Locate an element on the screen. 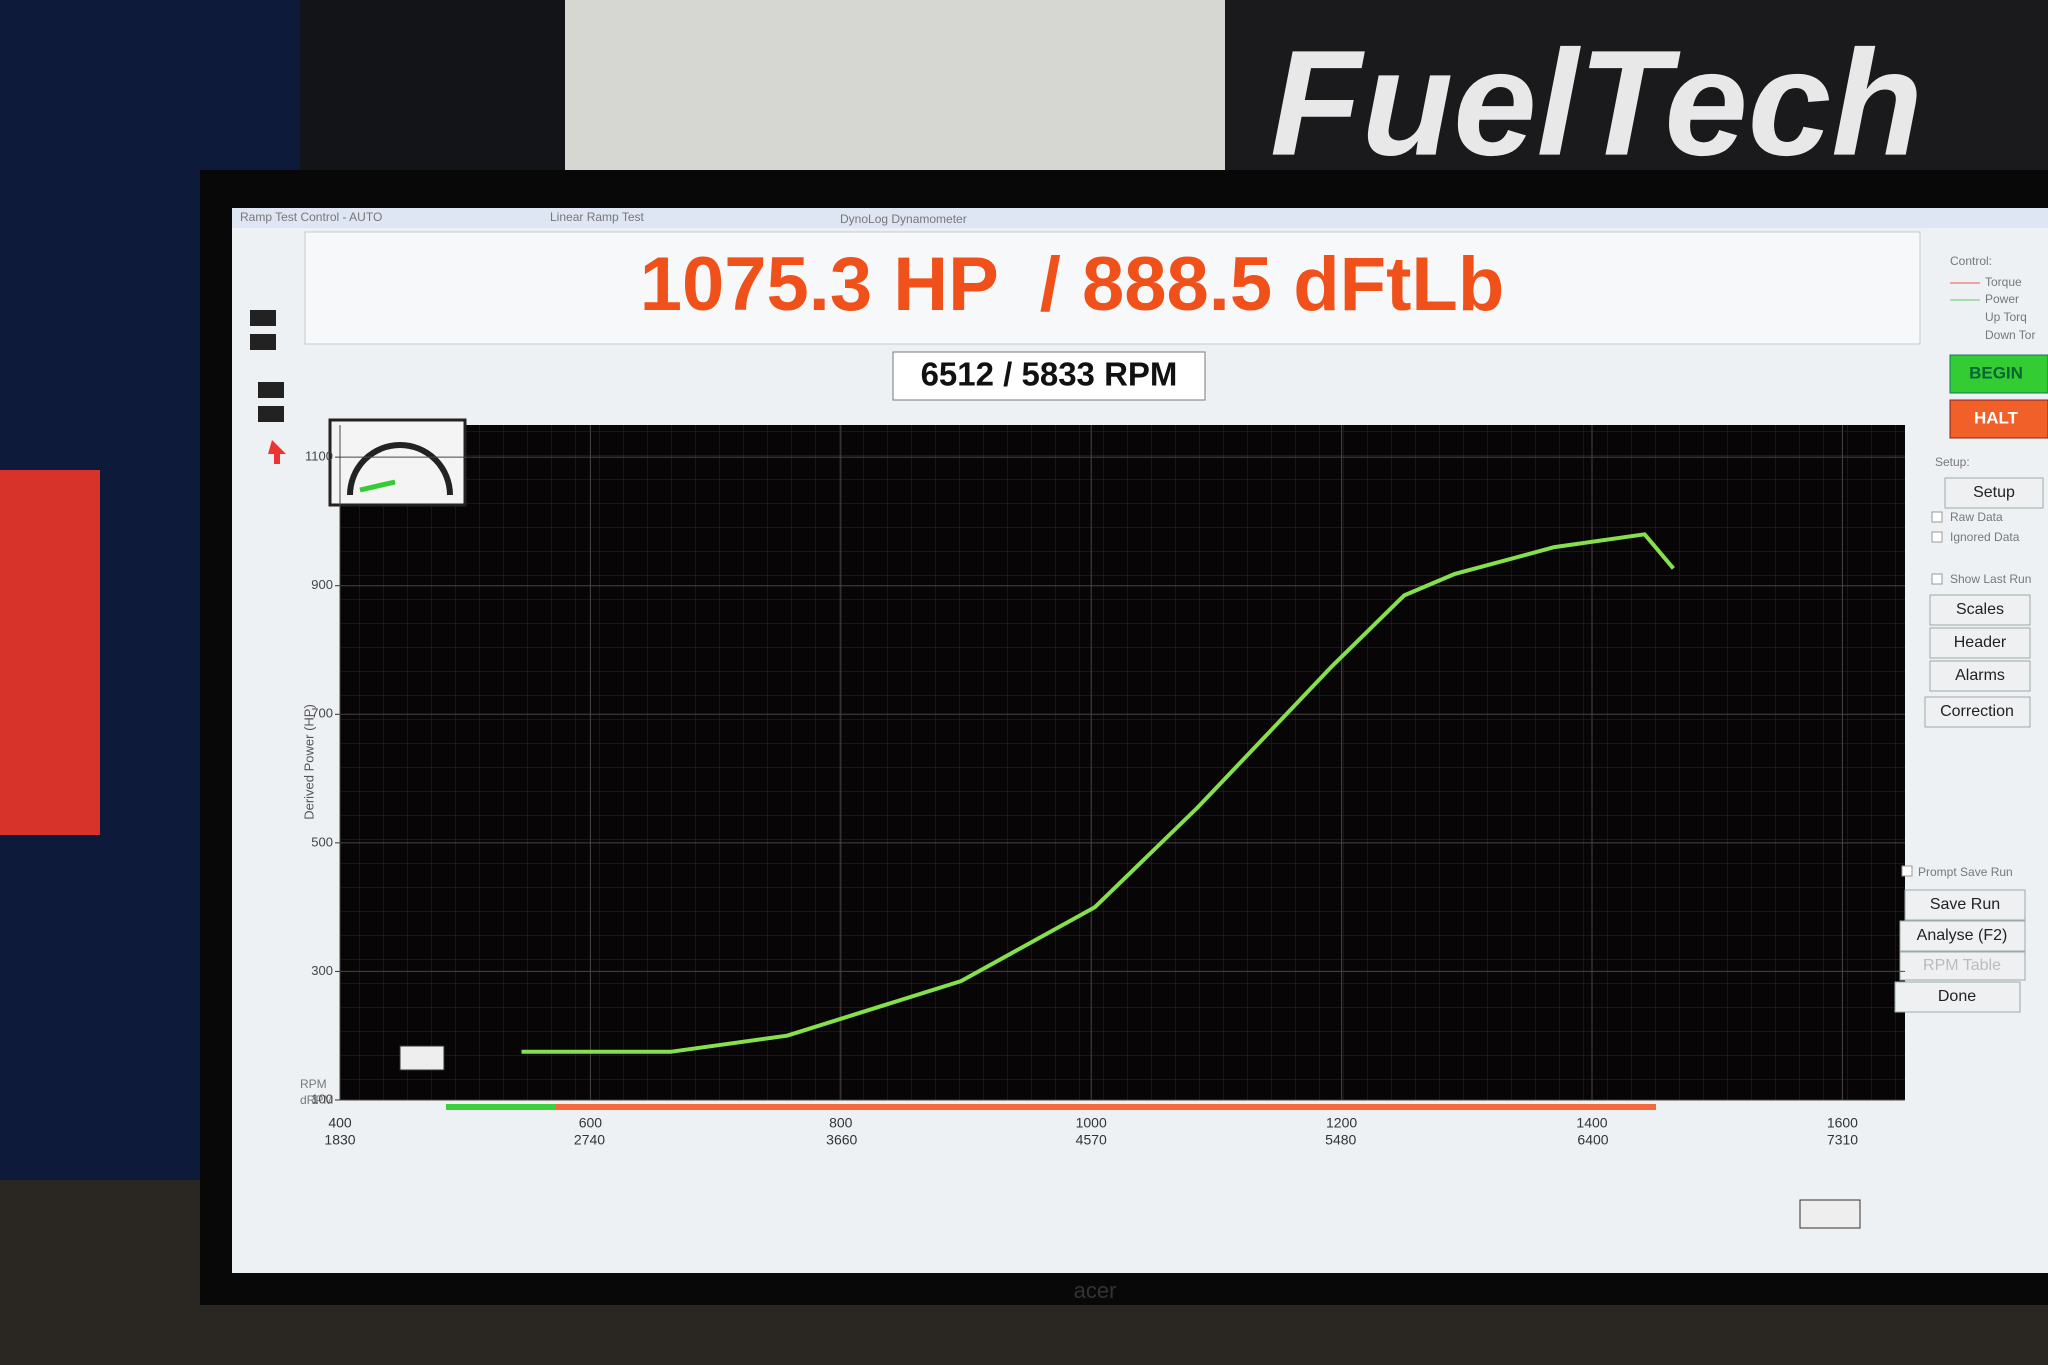 The image size is (2048, 1365). halt-label: HALT is located at coordinates (1996, 417).